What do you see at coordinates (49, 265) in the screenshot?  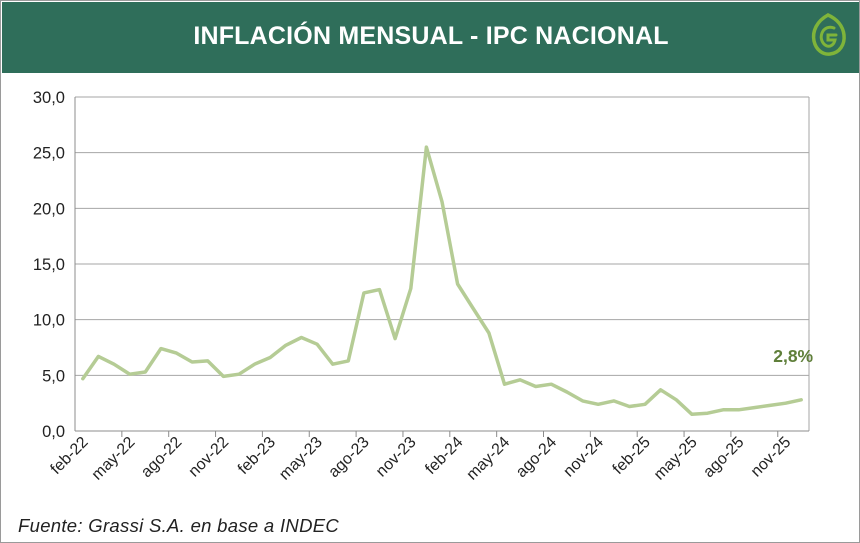 I see `y-tick-label: 15,0` at bounding box center [49, 265].